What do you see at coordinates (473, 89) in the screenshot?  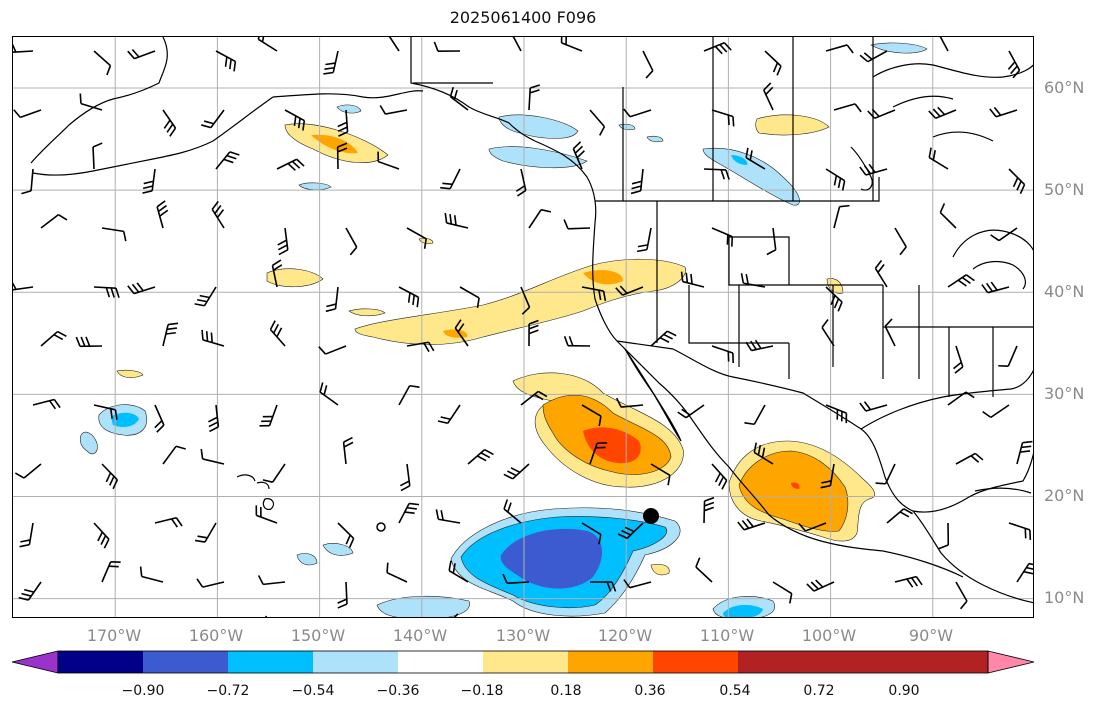 I see `alaska-coast` at bounding box center [473, 89].